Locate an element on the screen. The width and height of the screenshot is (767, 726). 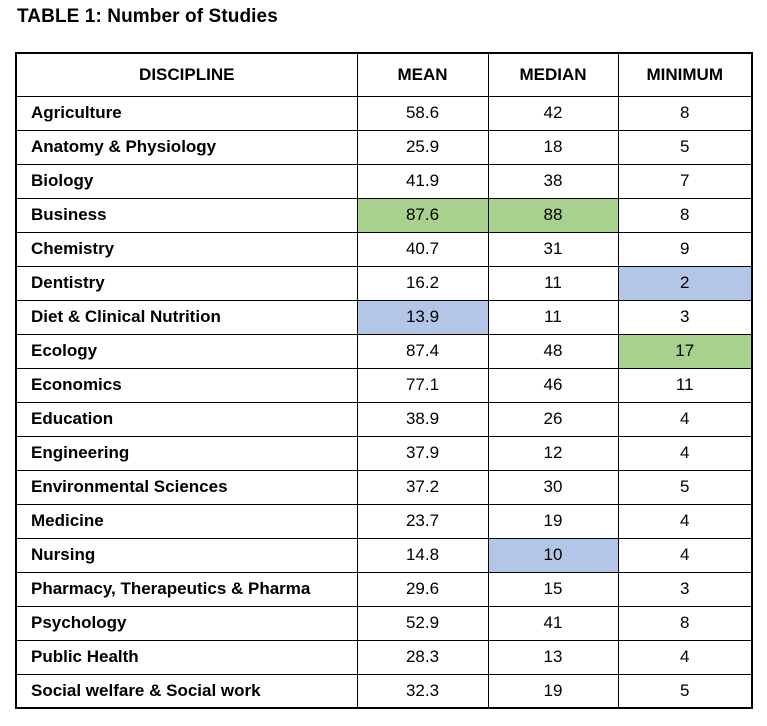
table-row: Diet & Clinical Nutrition 13.9 11 3 is located at coordinates (384, 317).